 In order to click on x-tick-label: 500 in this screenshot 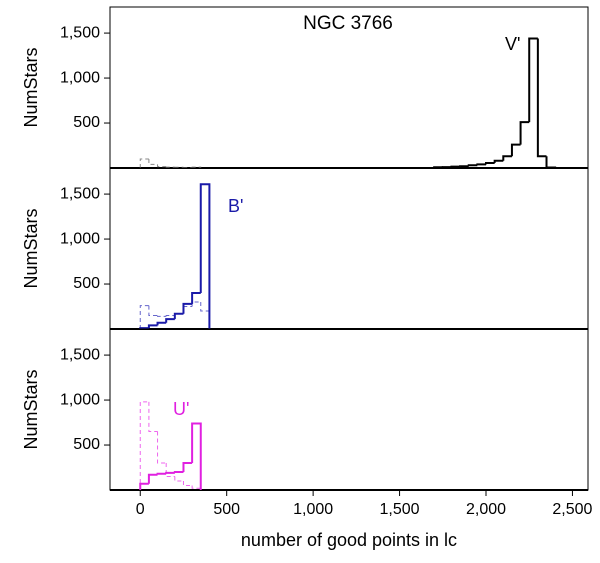, I will do `click(226, 509)`.